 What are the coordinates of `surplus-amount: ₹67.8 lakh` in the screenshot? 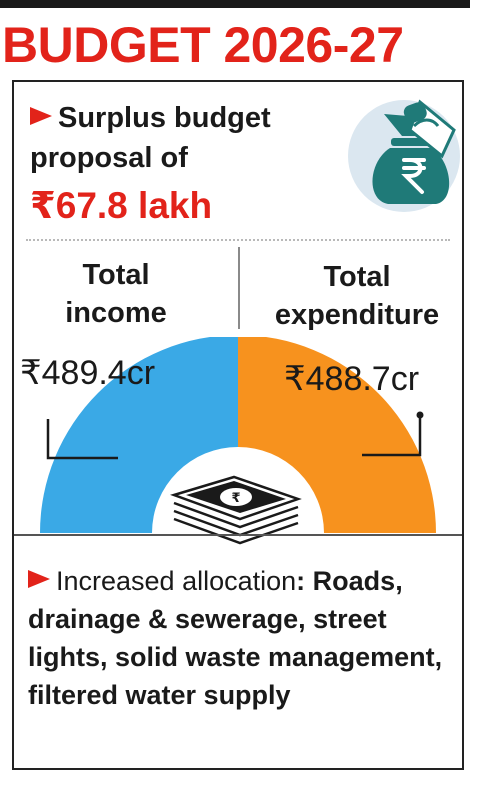 It's located at (121, 205).